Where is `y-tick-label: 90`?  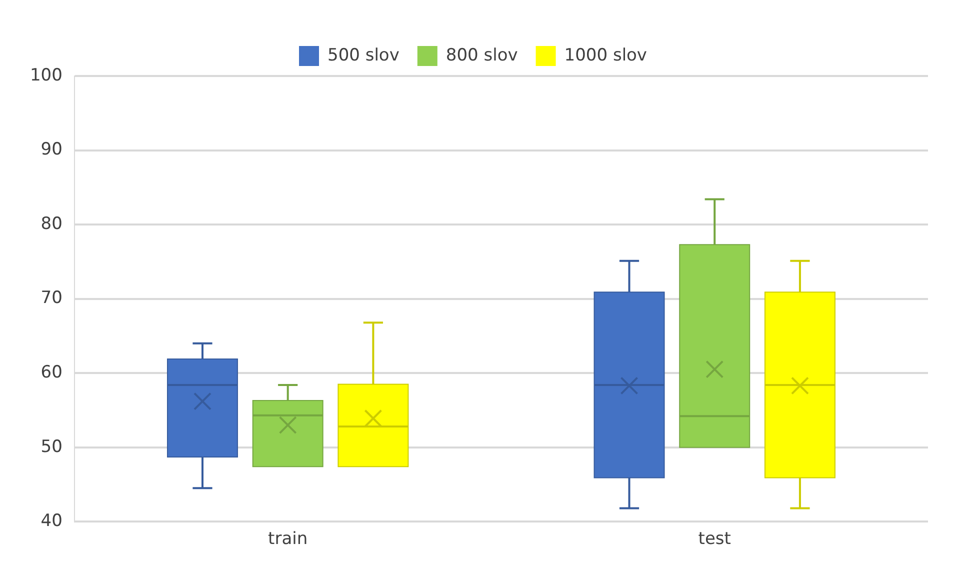 y-tick-label: 90 is located at coordinates (51, 150).